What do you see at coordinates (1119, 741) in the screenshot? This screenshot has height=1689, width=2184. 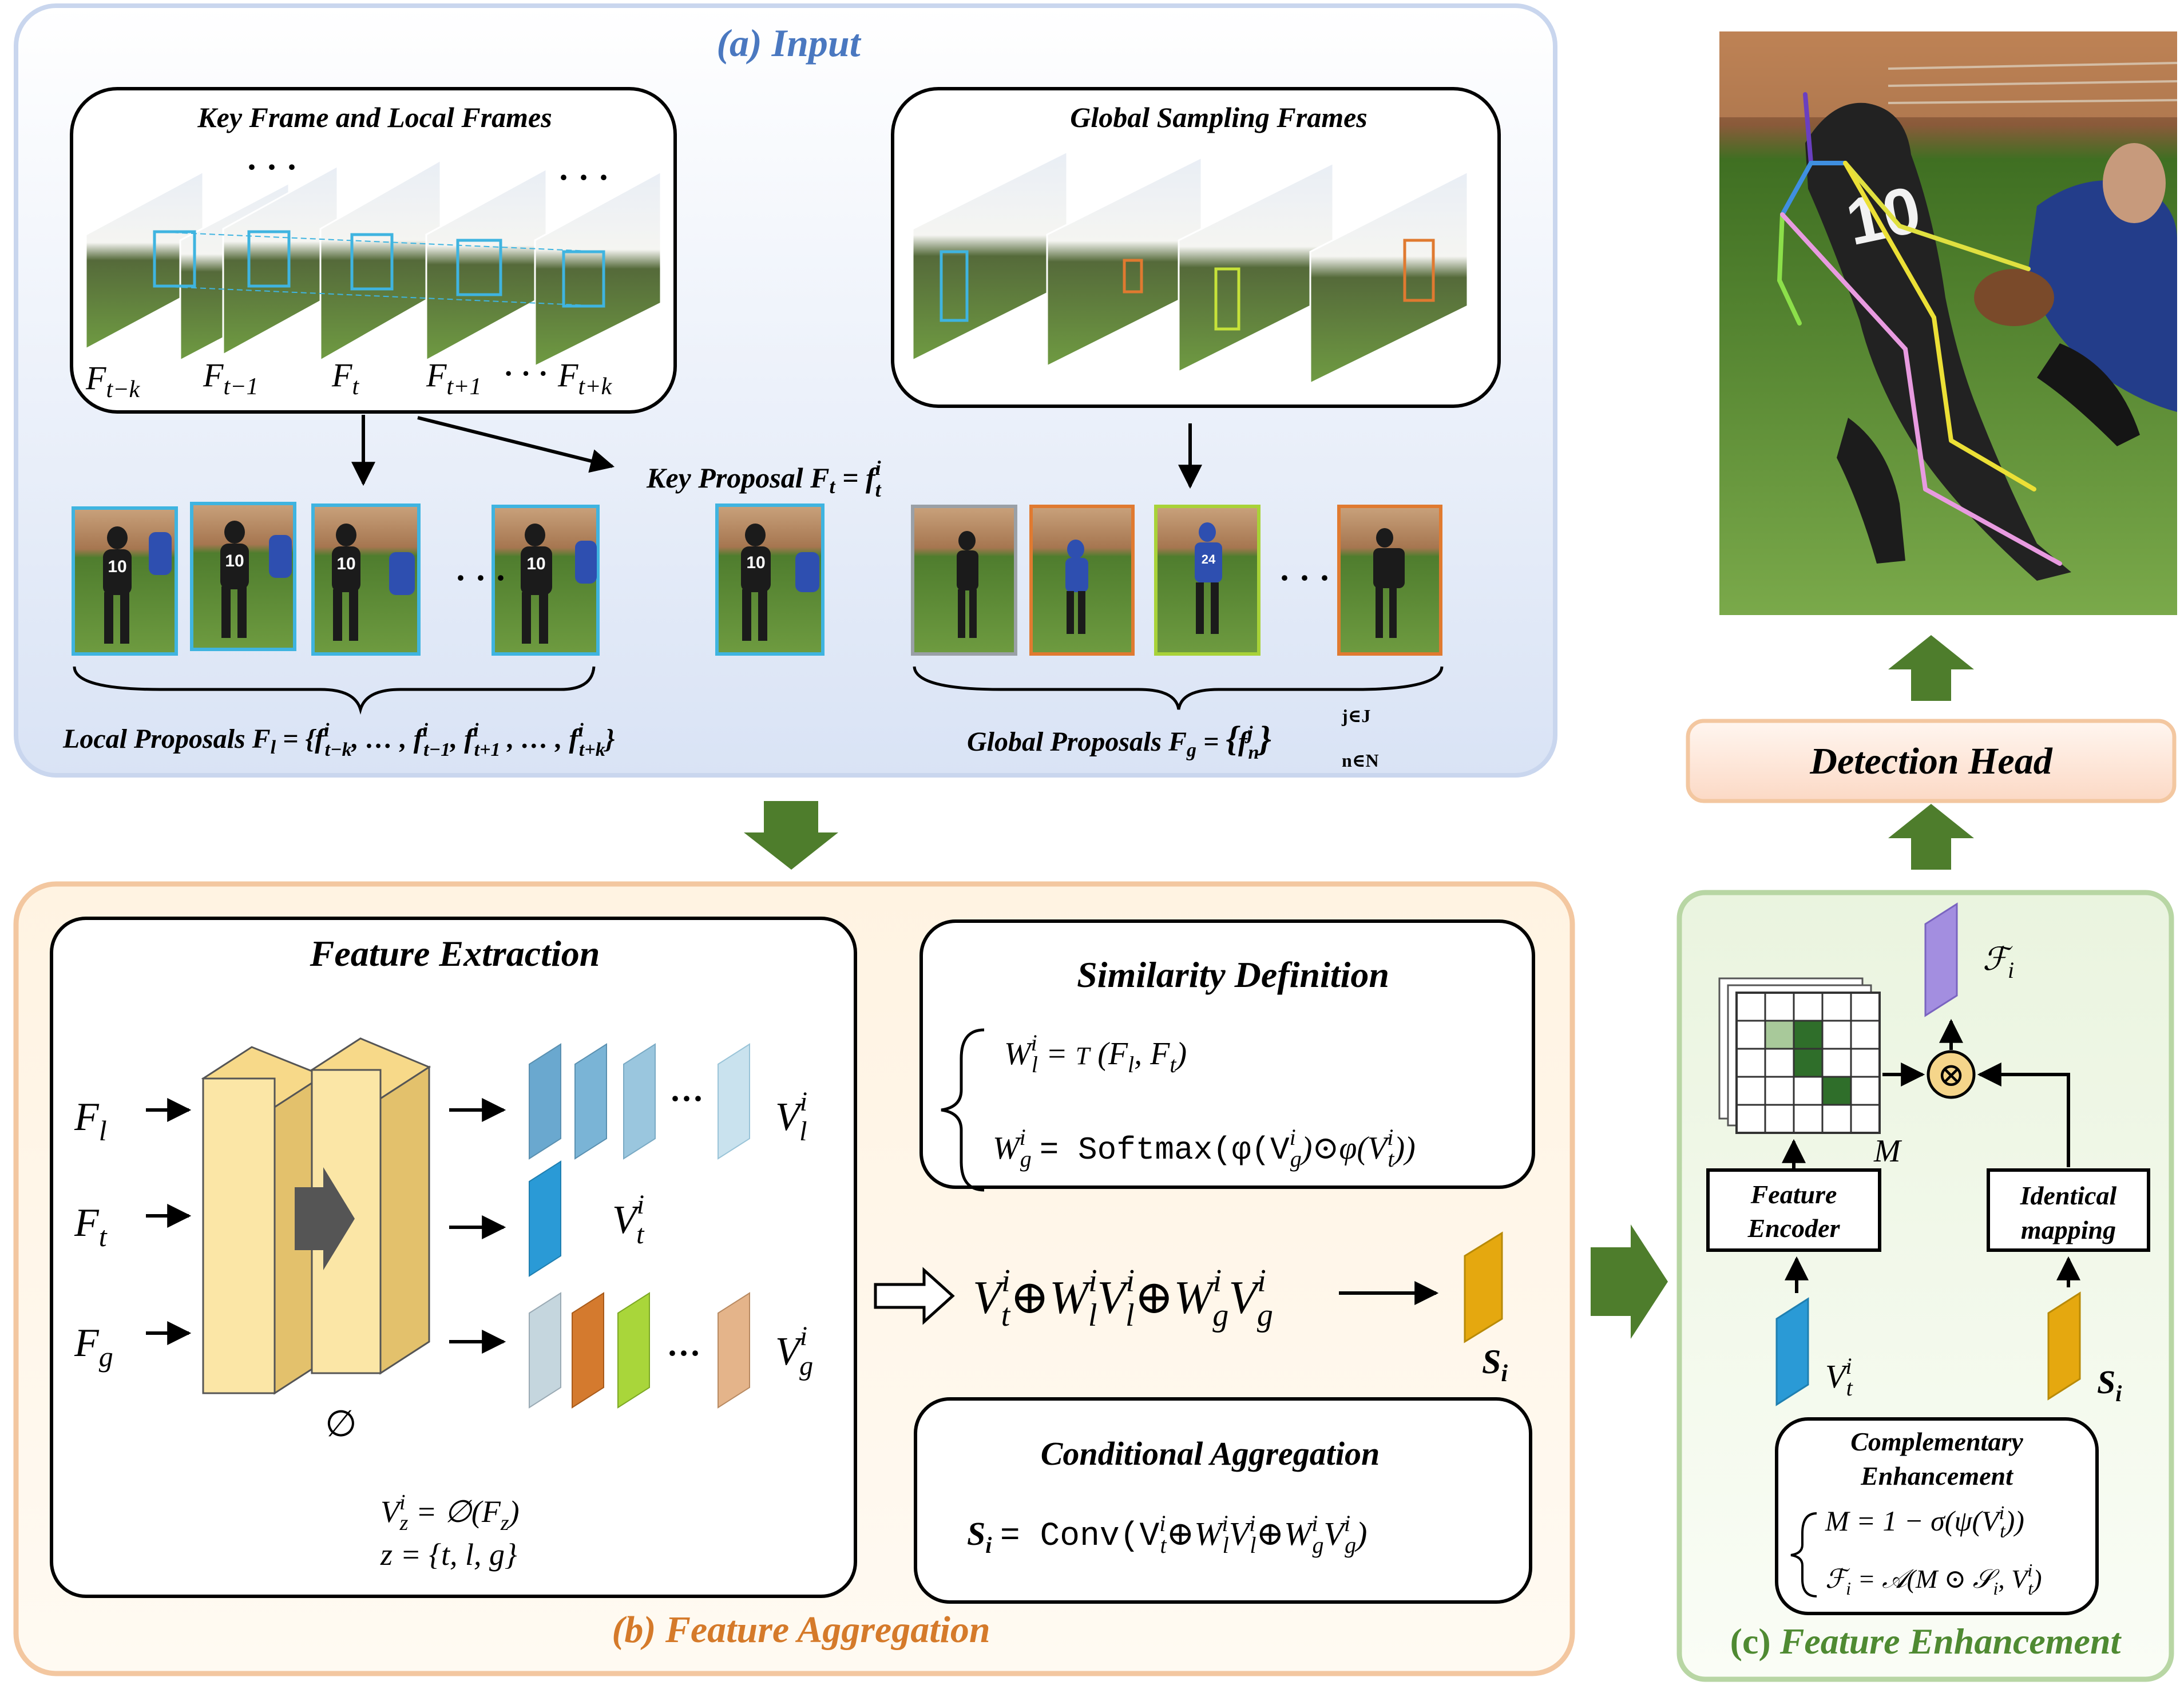 I see `global-proposals-formula: Global Proposals Fg = {fj n}` at bounding box center [1119, 741].